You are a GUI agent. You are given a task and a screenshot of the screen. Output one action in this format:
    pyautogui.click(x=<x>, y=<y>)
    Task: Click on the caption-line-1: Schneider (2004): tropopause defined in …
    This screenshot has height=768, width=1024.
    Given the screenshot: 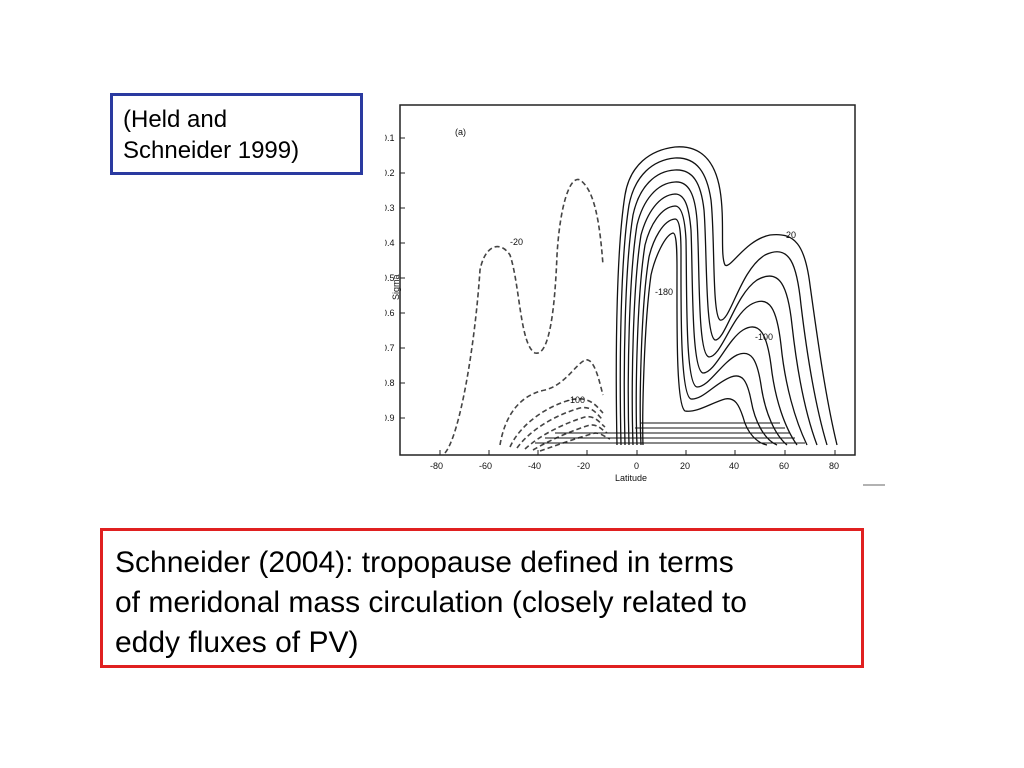 What is the action you would take?
    pyautogui.click(x=424, y=562)
    